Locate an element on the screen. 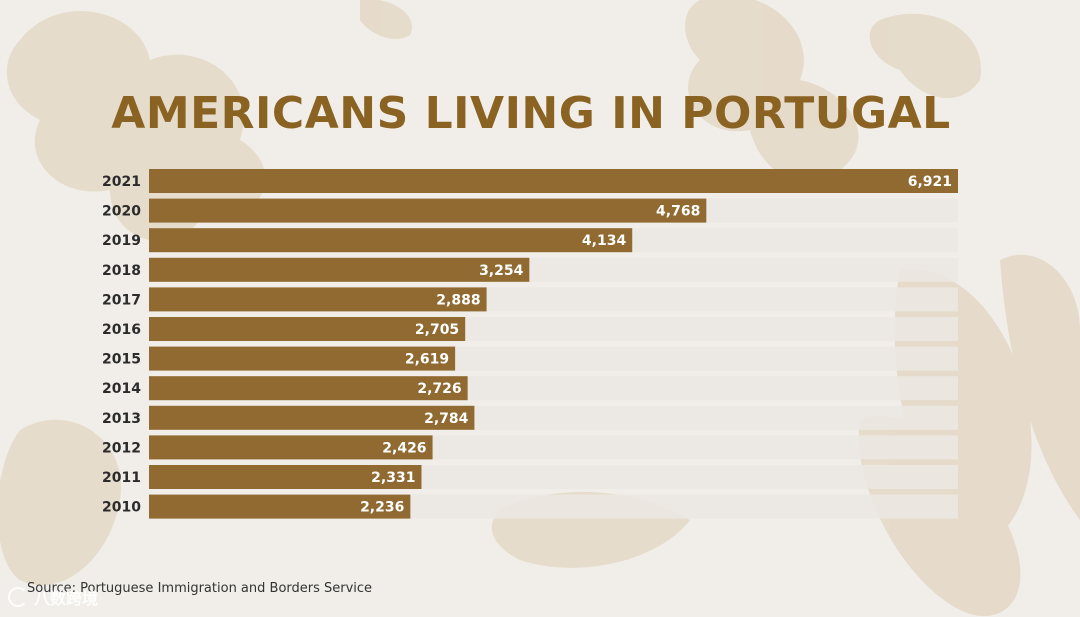  bar-2019 is located at coordinates (391, 240).